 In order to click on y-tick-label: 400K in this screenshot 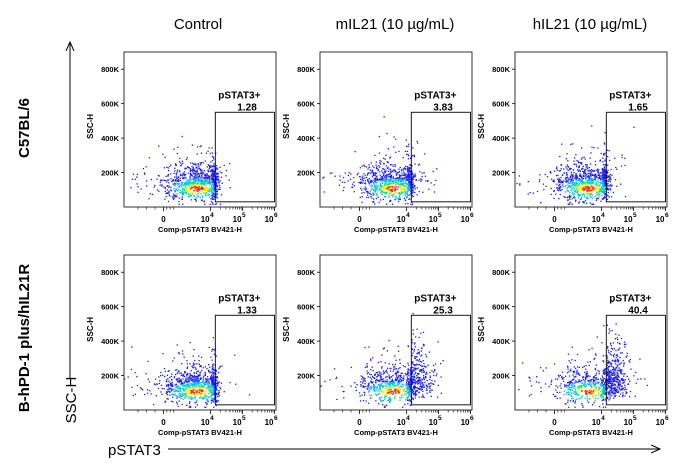, I will do `click(110, 138)`.